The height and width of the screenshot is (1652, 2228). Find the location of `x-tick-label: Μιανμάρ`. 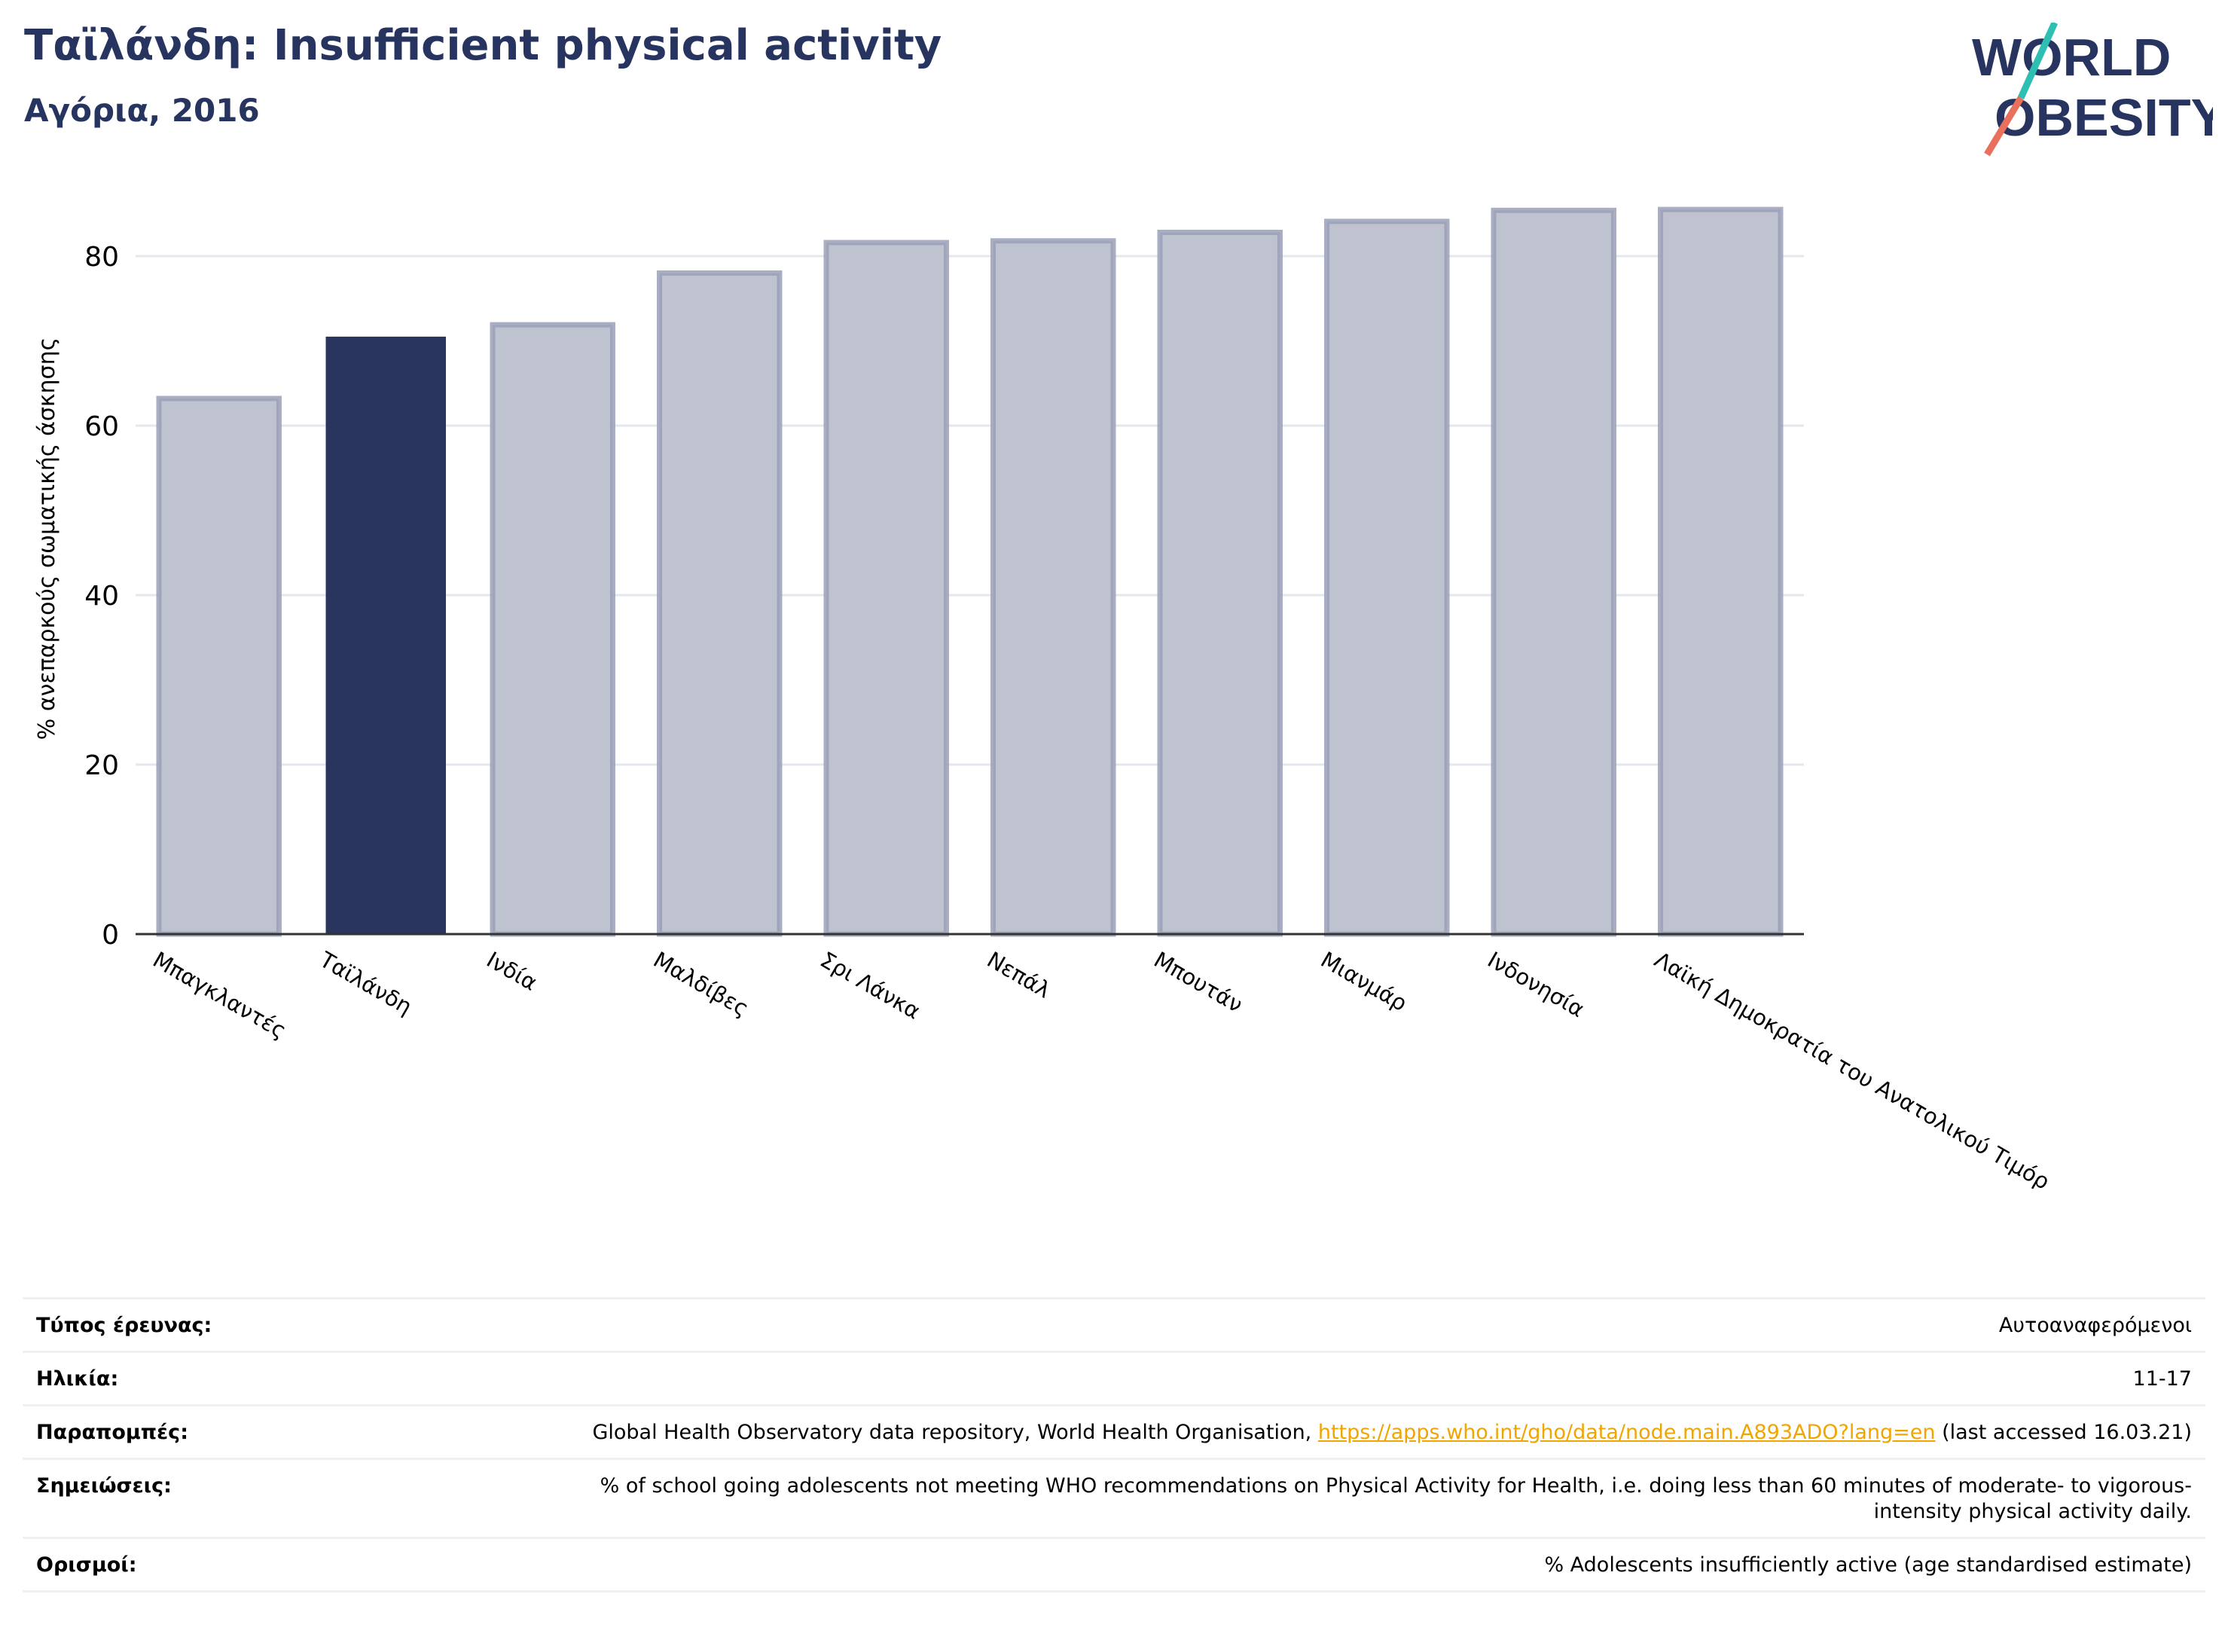

x-tick-label: Μιανμάρ is located at coordinates (1364, 982).